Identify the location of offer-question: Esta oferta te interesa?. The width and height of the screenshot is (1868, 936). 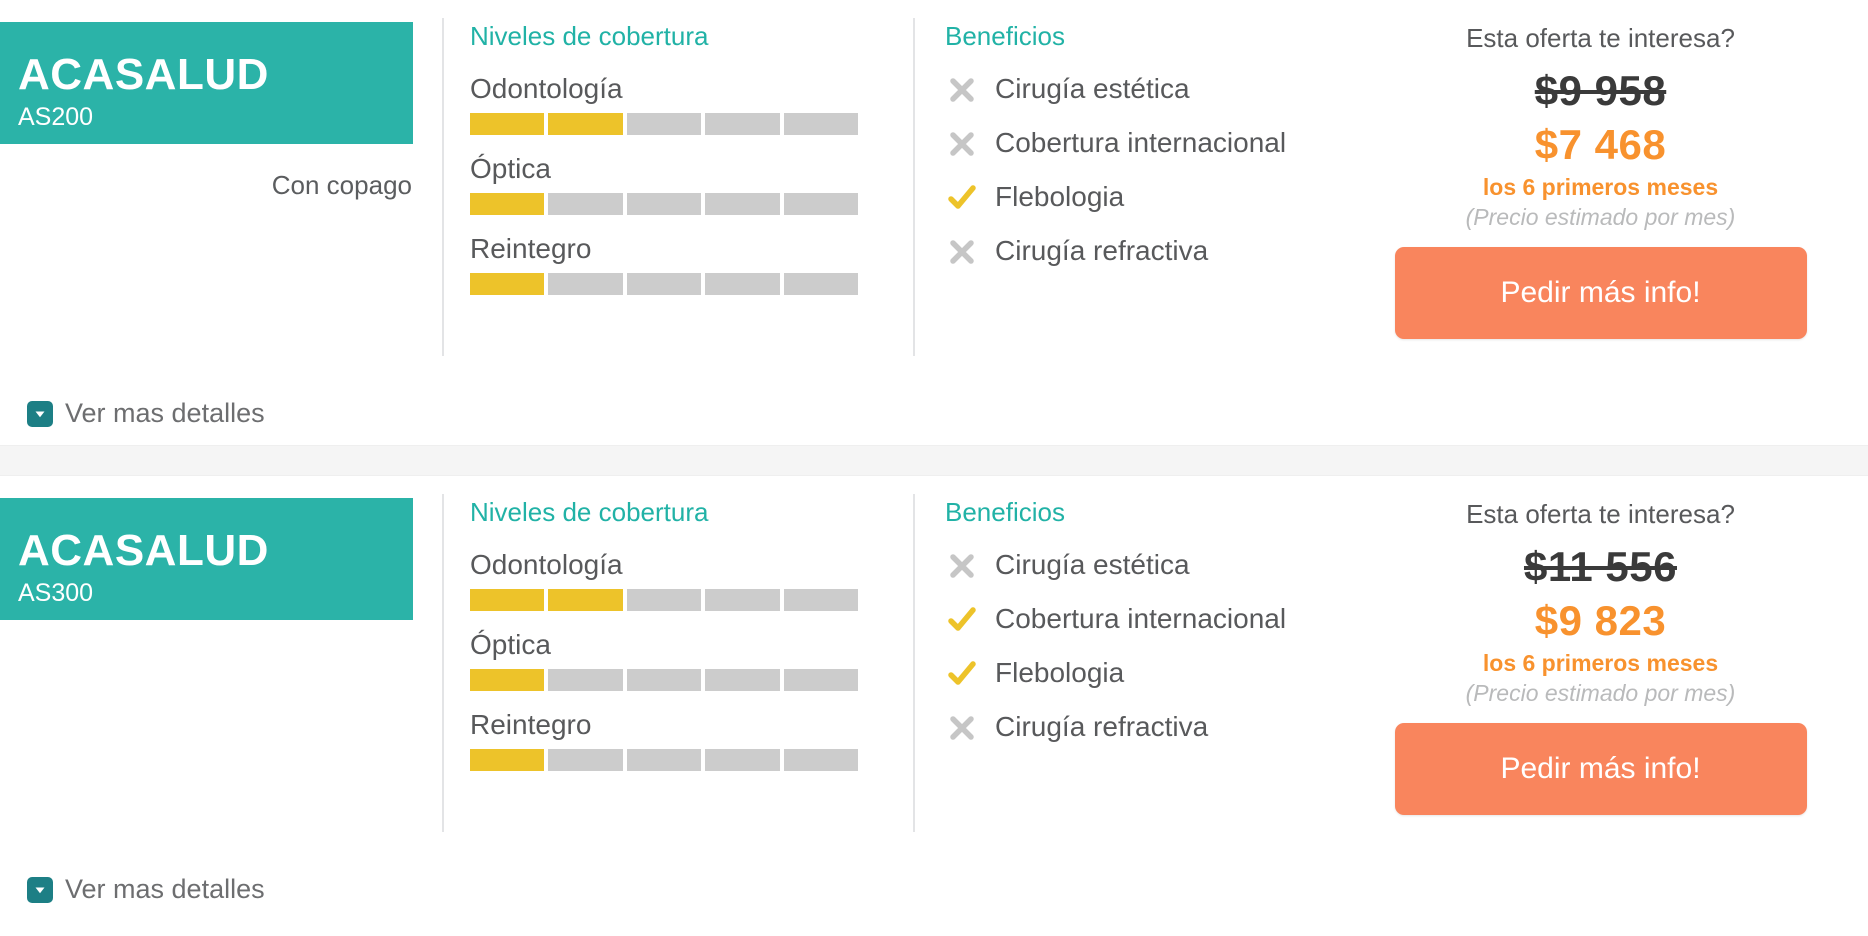
(1600, 38).